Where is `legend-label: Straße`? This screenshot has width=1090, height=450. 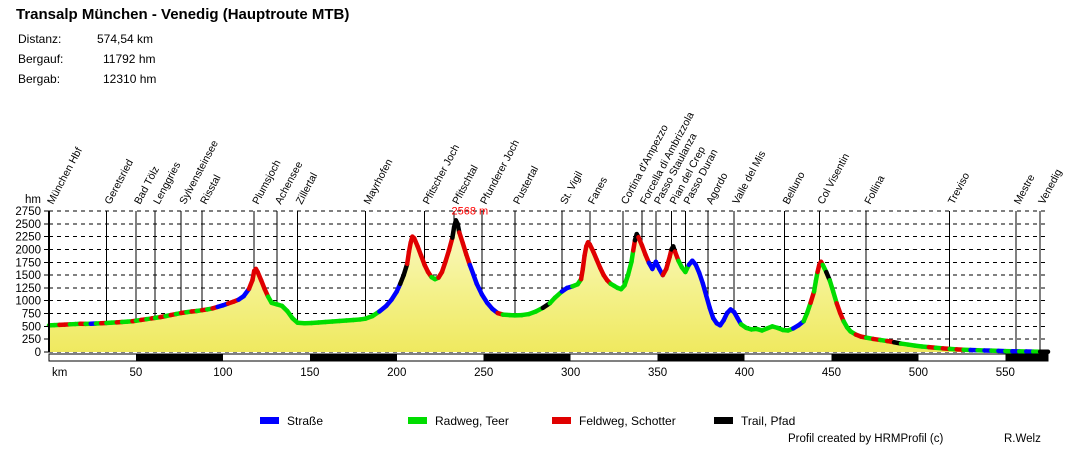 legend-label: Straße is located at coordinates (305, 421).